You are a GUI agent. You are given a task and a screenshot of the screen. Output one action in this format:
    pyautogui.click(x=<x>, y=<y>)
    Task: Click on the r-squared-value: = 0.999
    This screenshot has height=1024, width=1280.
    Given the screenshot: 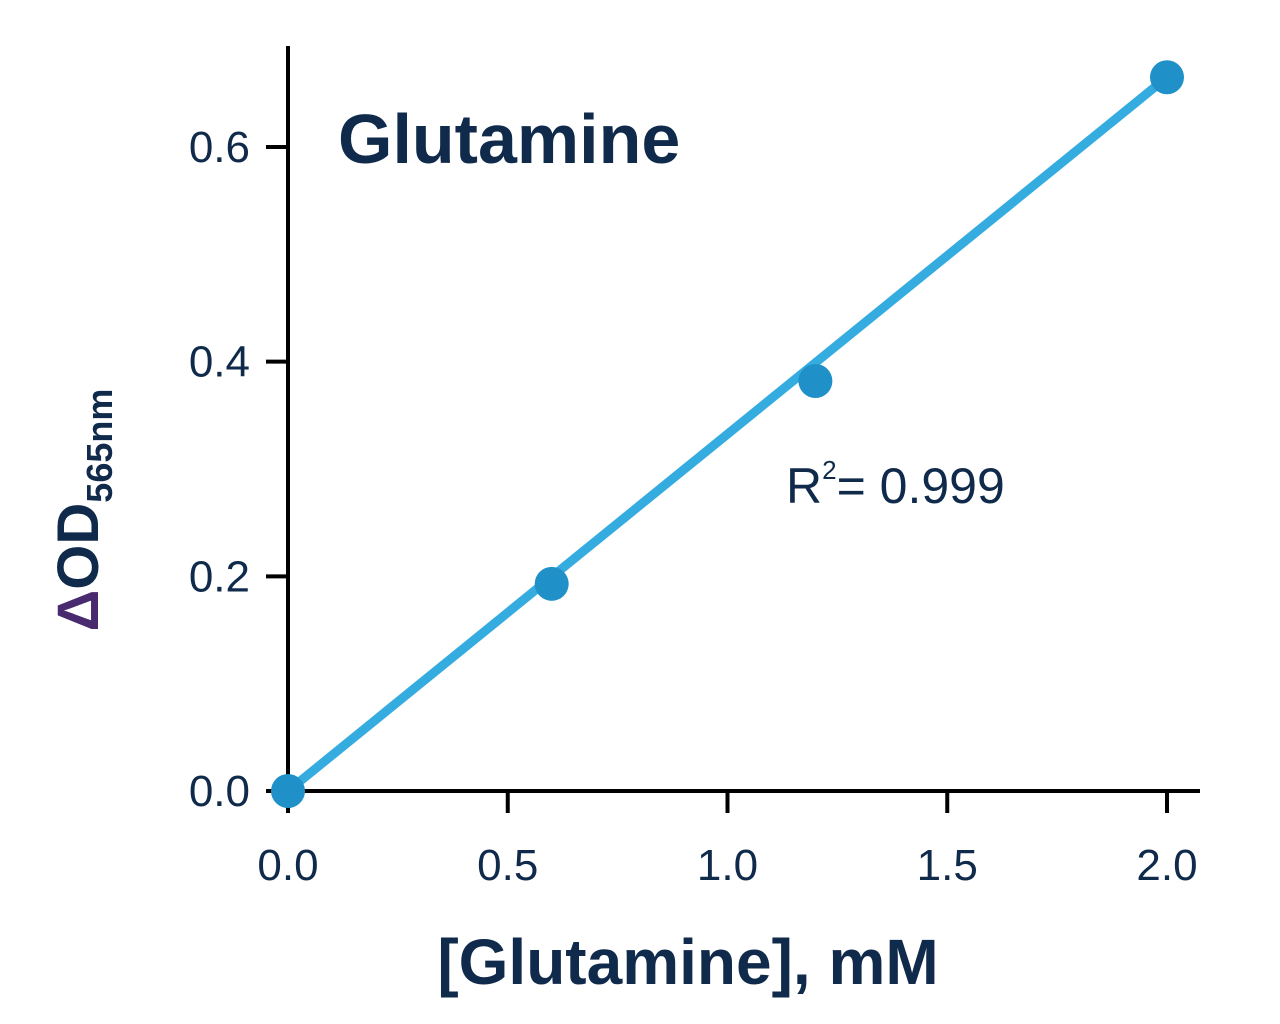 What is the action you would take?
    pyautogui.click(x=921, y=486)
    